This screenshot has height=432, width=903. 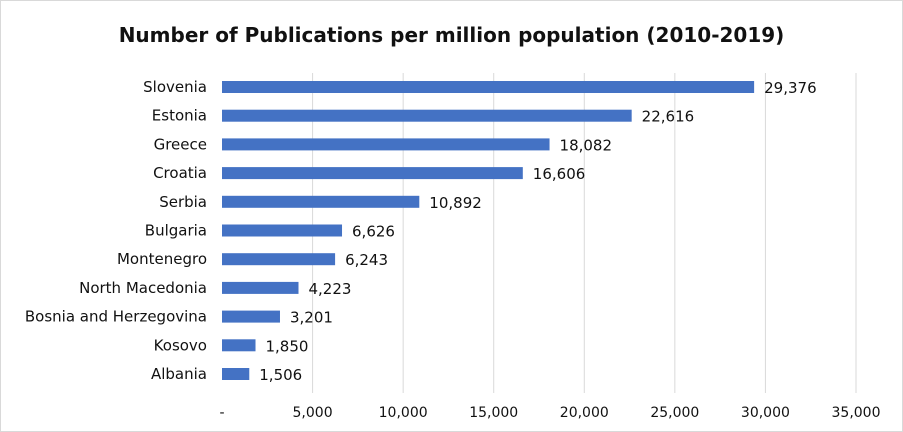 I want to click on category-label: Bosnia and Herzegovina, so click(x=116, y=317).